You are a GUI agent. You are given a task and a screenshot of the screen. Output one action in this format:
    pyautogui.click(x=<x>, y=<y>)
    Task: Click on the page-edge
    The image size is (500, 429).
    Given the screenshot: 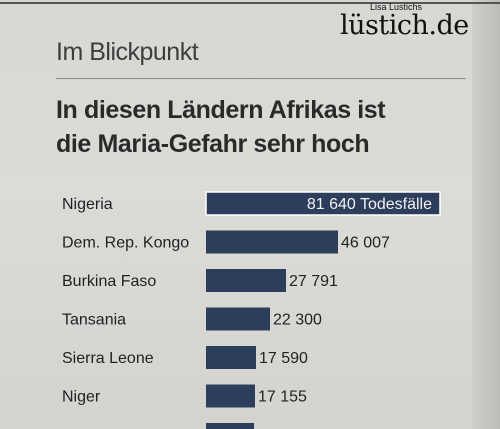 What is the action you would take?
    pyautogui.click(x=486, y=214)
    